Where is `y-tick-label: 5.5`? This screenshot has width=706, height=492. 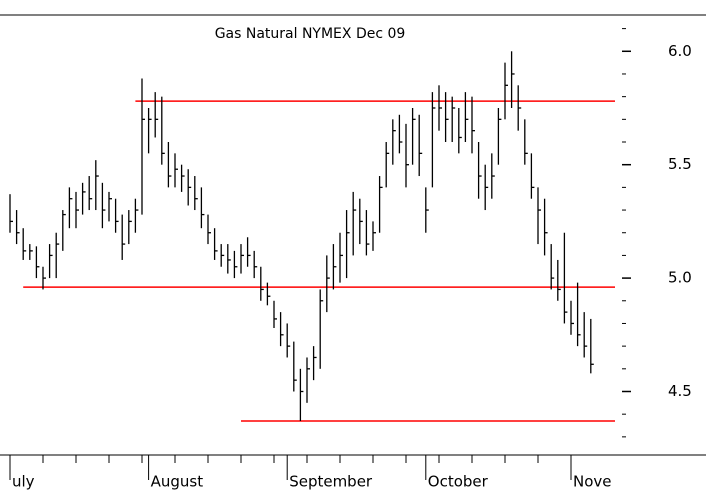 y-tick-label: 5.5 is located at coordinates (680, 164).